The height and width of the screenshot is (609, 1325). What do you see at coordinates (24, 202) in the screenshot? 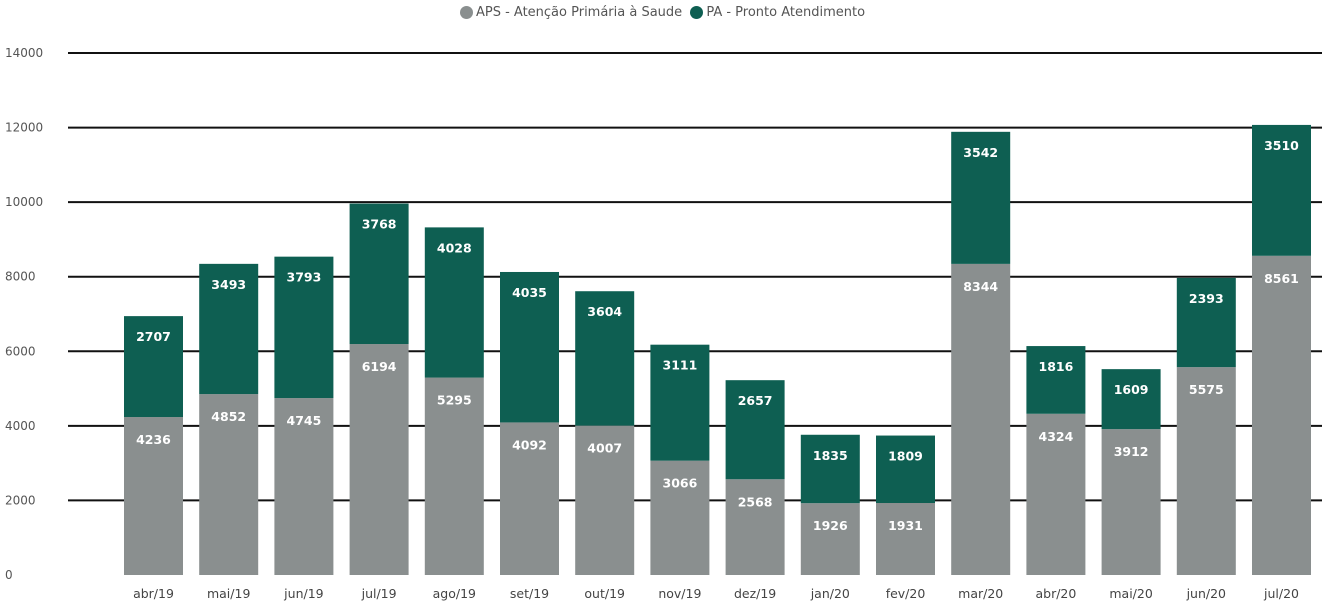
I see `y-tick-label: 10000` at bounding box center [24, 202].